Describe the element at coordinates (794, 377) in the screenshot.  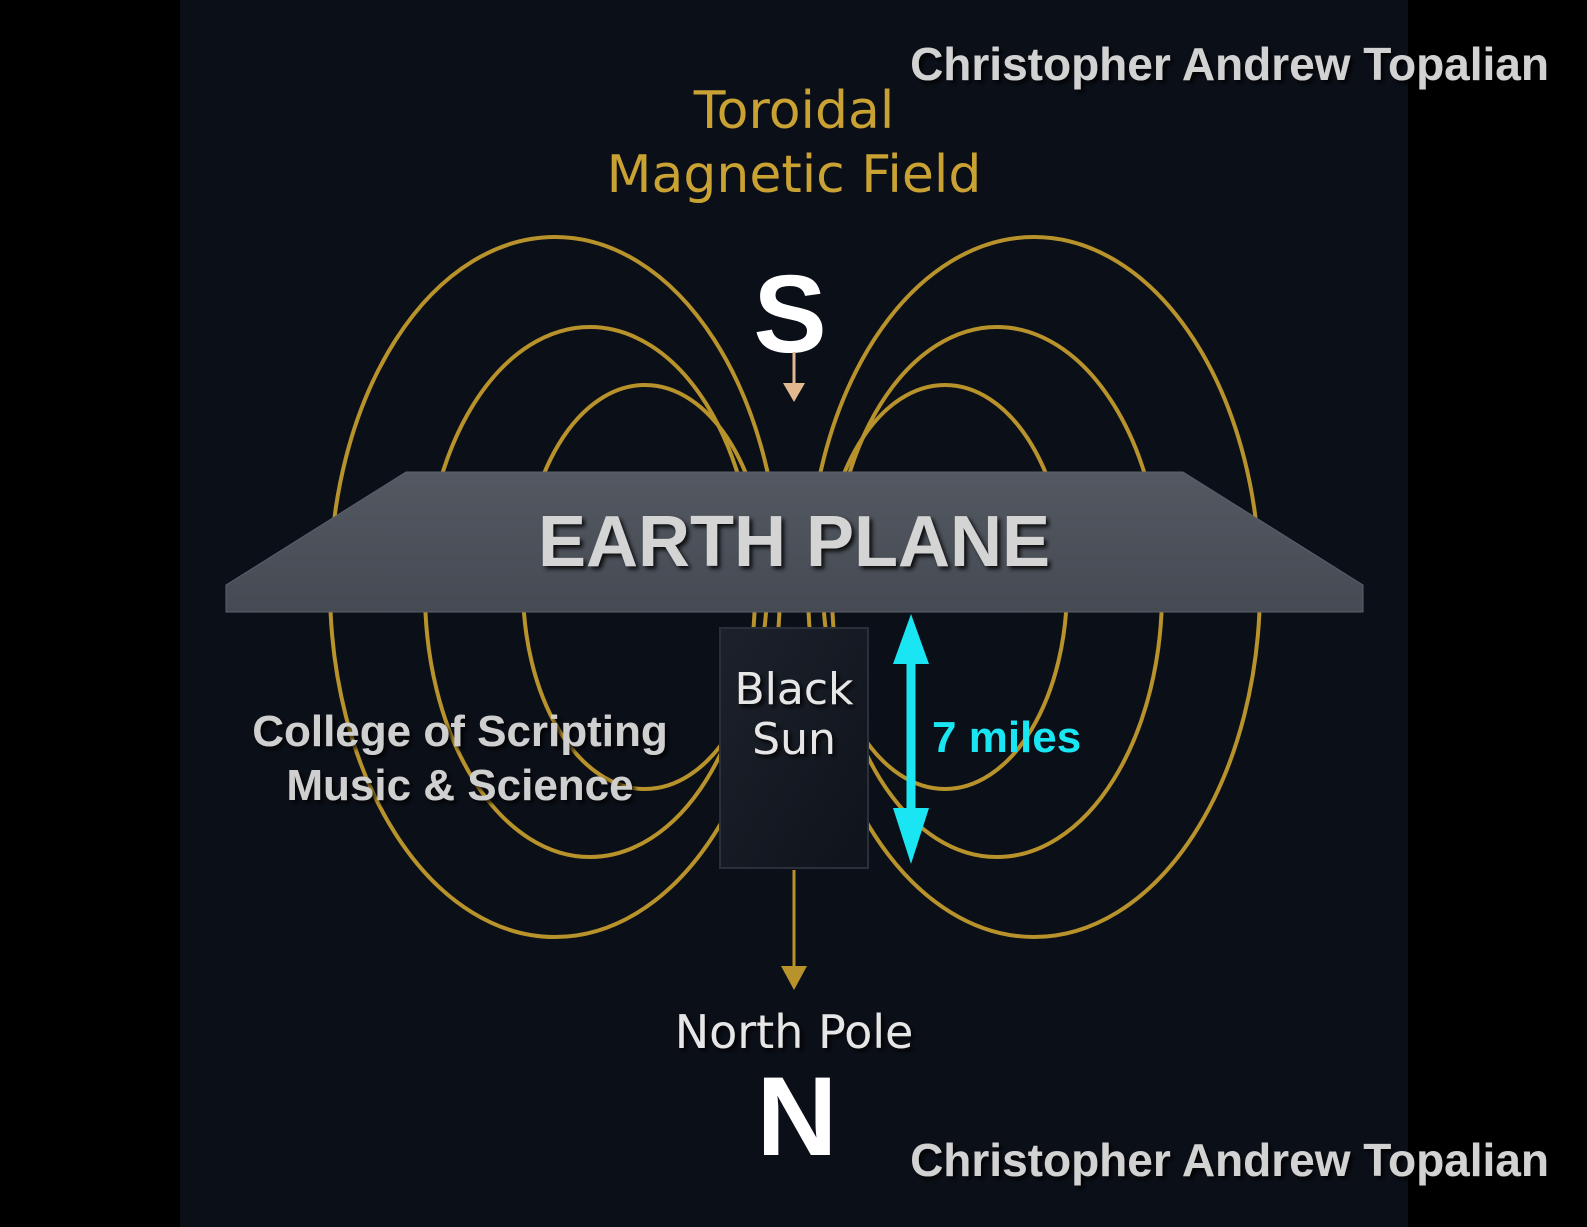
I see `south-arrow-icon` at that location.